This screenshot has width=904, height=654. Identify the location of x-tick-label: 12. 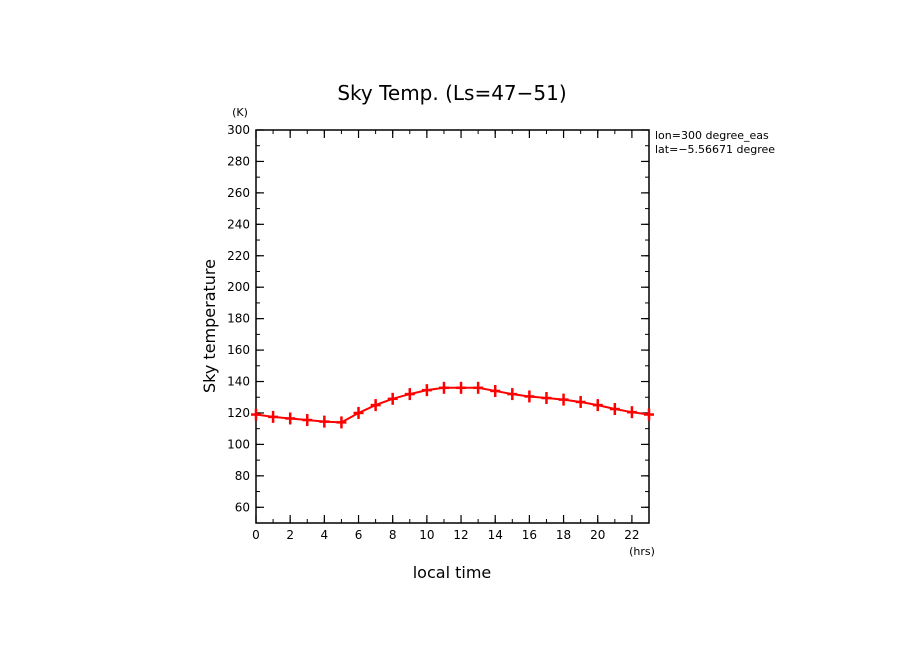
(460, 535).